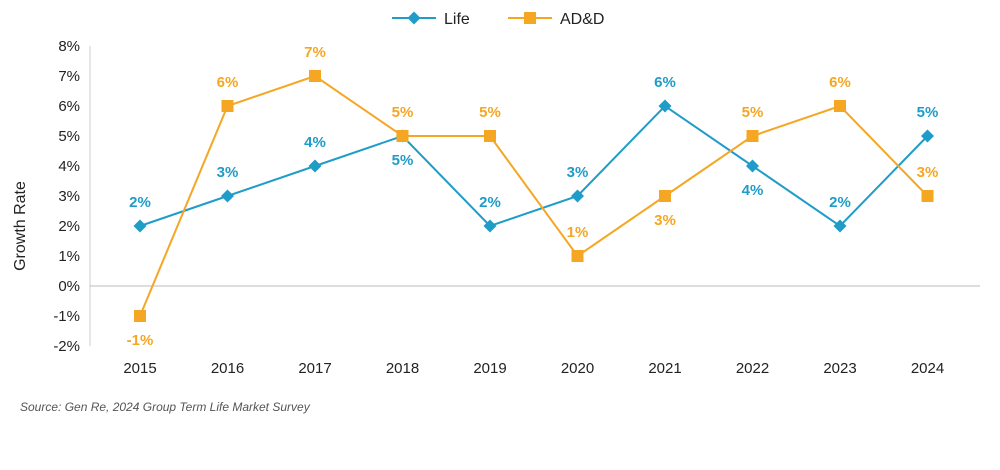 The height and width of the screenshot is (470, 1000). Describe the element at coordinates (69, 166) in the screenshot. I see `y-tick-label: 4%` at that location.